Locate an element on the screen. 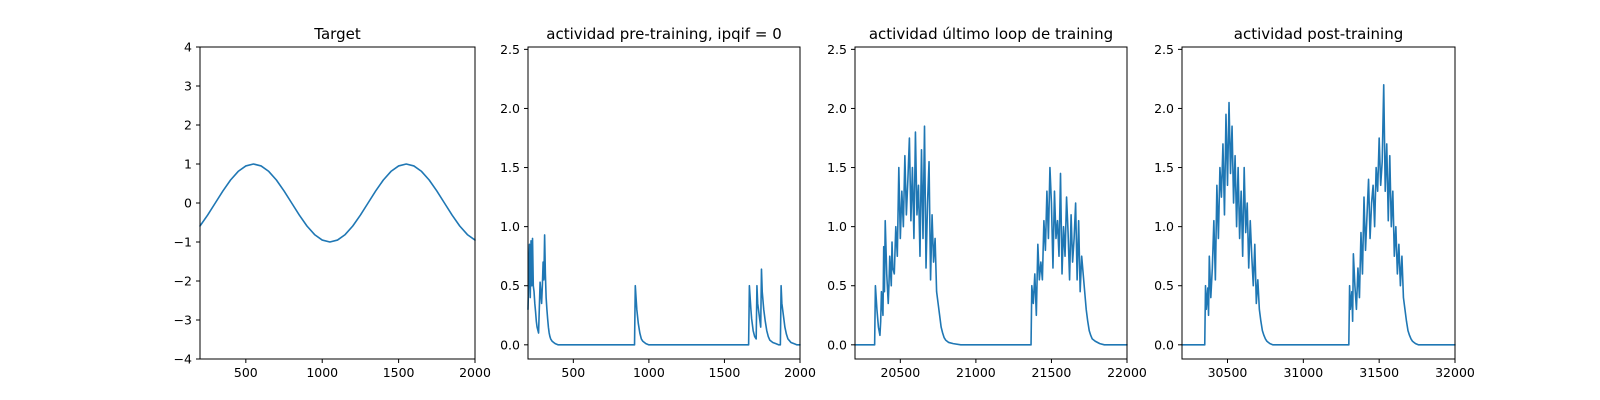  y-tick-label: 1 is located at coordinates (188, 164).